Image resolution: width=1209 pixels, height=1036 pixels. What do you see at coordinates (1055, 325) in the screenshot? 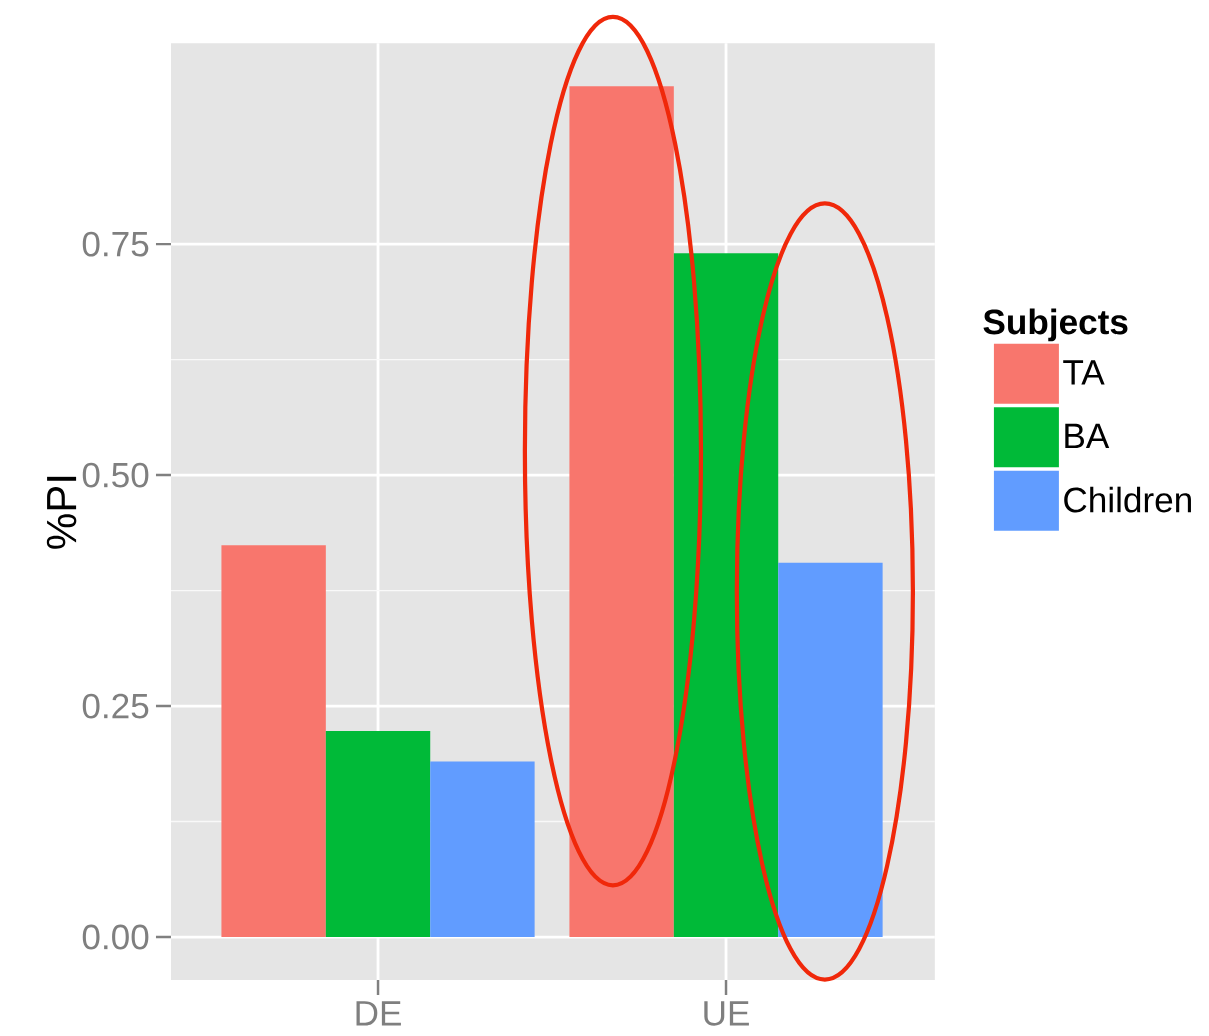
I see `legend-title: Subjects` at bounding box center [1055, 325].